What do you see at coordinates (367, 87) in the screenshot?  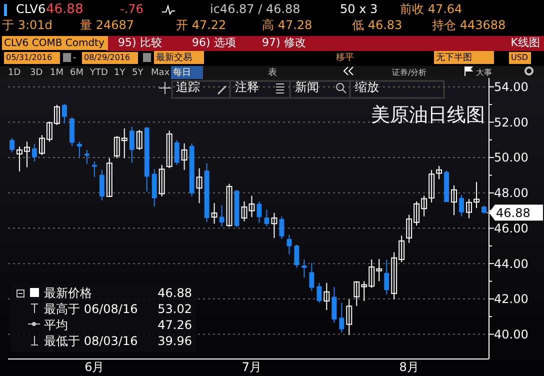 I see `annotation: 缩放` at bounding box center [367, 87].